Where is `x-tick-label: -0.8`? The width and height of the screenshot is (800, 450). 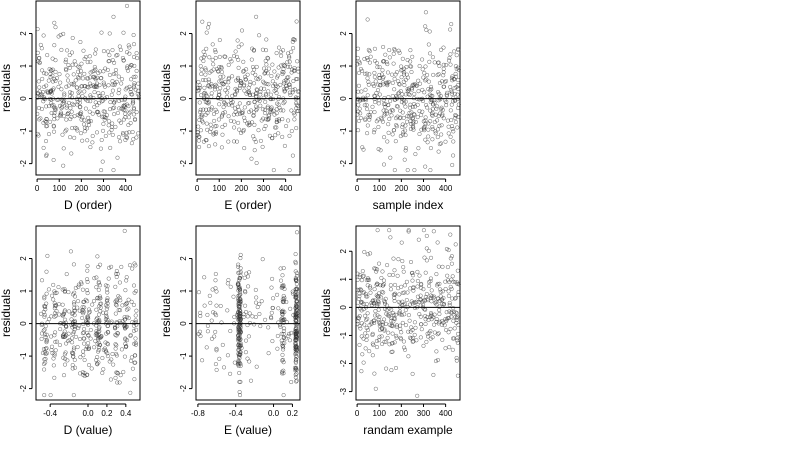 x-tick-label: -0.8 is located at coordinates (198, 413).